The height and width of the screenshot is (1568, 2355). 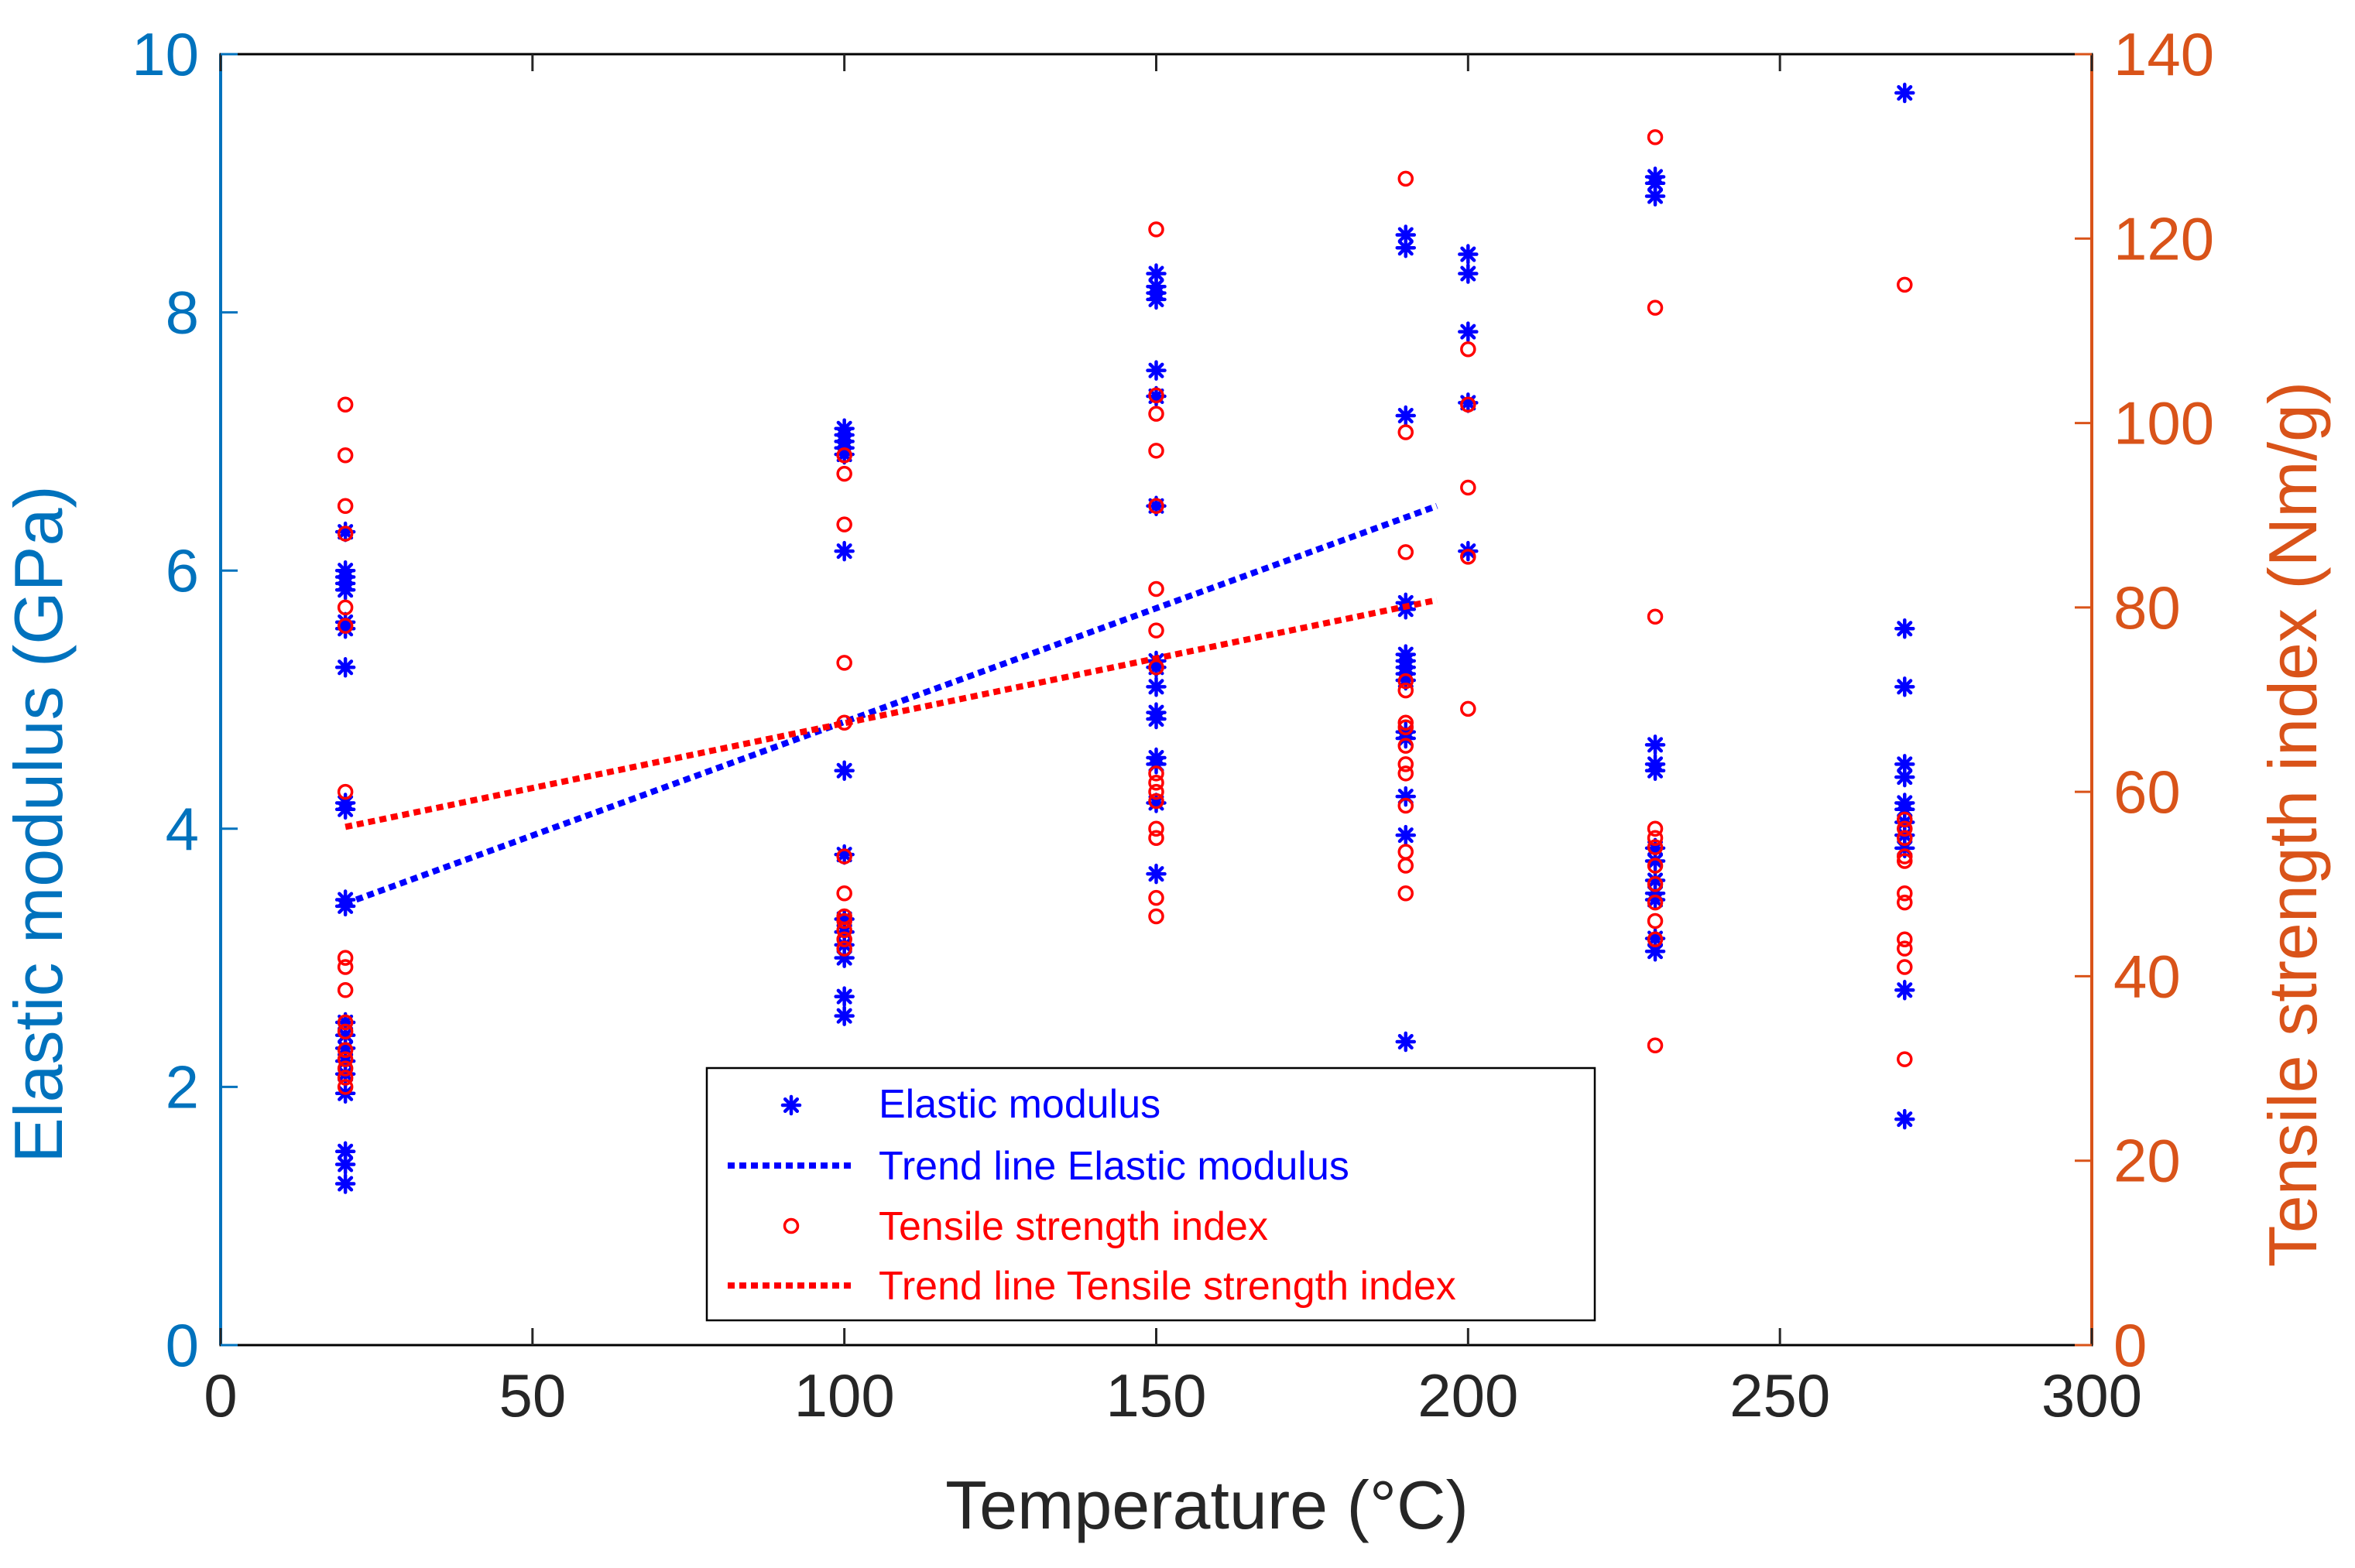 I want to click on x-tick-label: 300, so click(x=2091, y=1395).